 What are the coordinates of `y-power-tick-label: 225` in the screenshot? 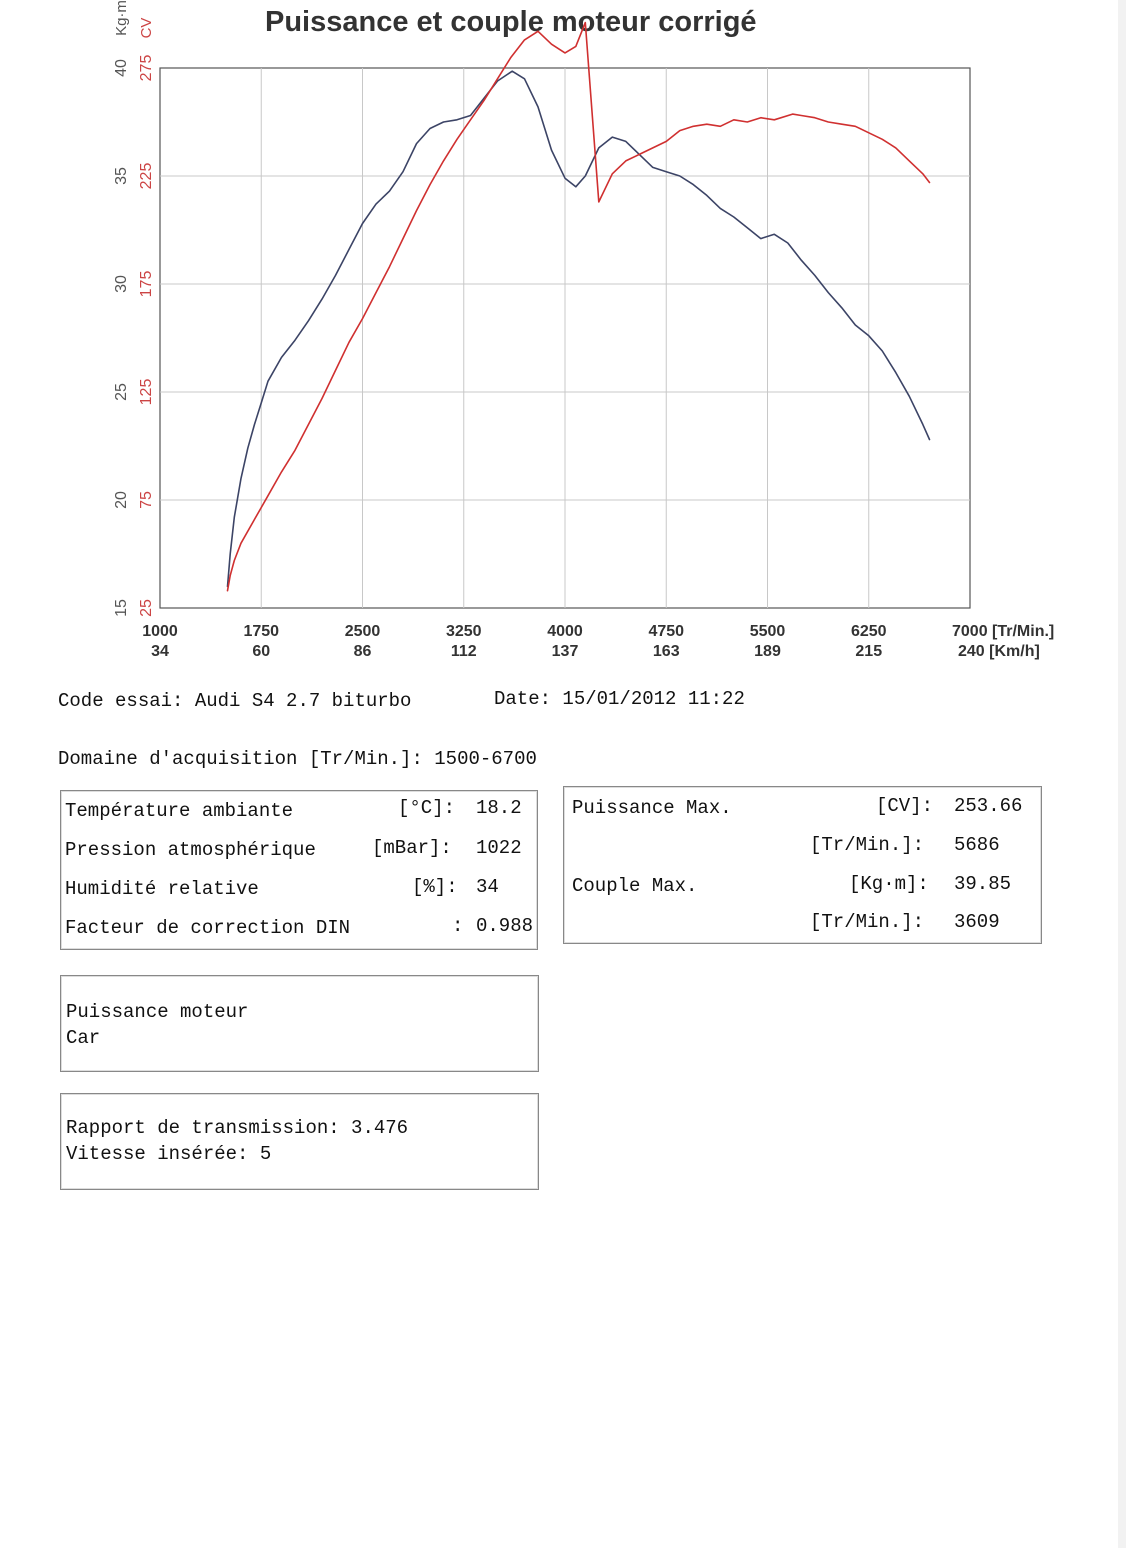 It's located at (146, 176).